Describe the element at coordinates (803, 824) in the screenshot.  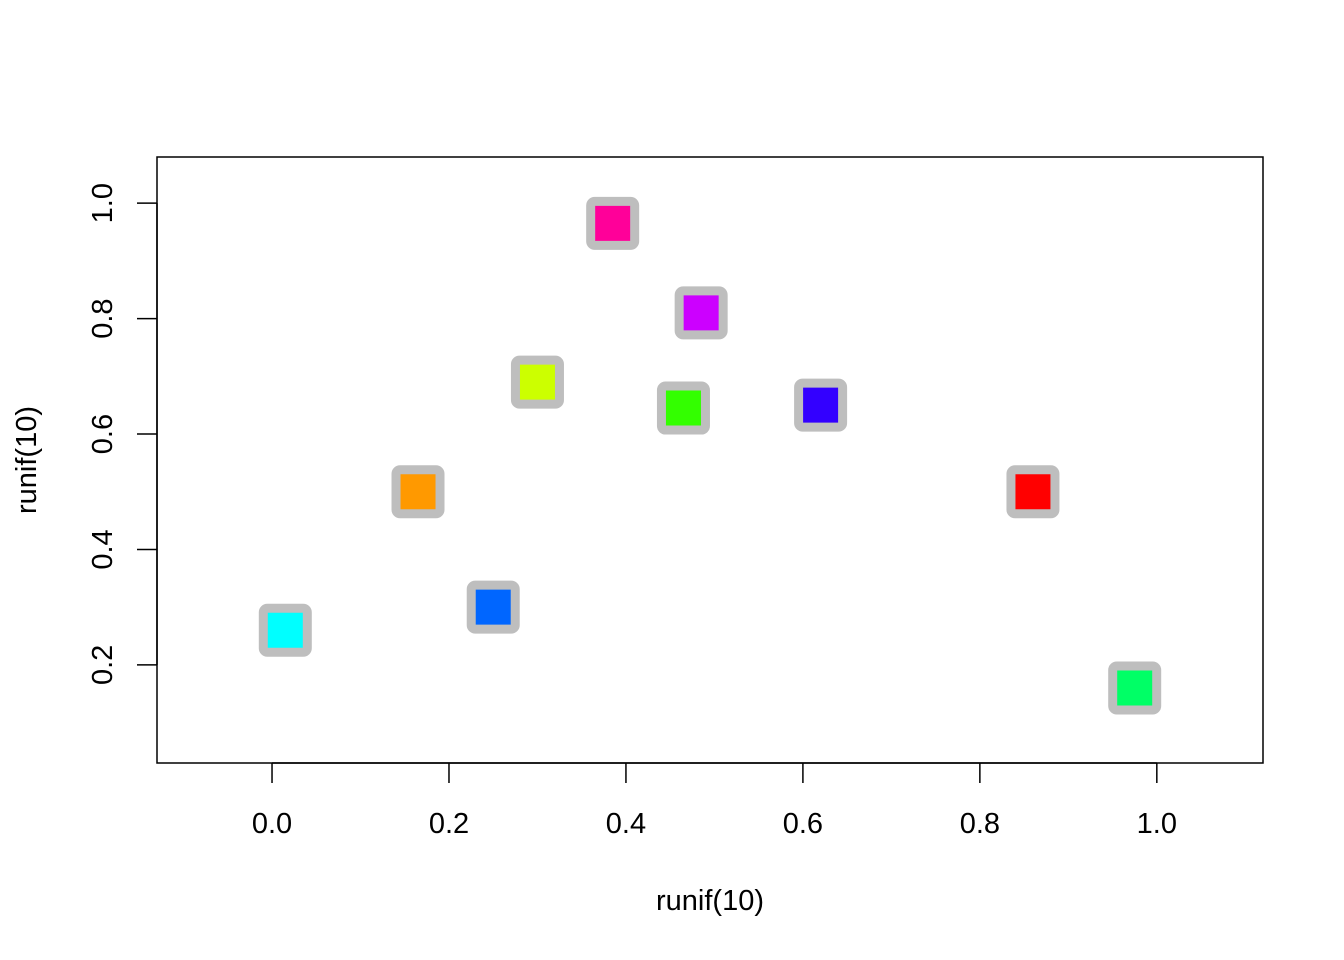
I see `x-tick-label: 0.6` at that location.